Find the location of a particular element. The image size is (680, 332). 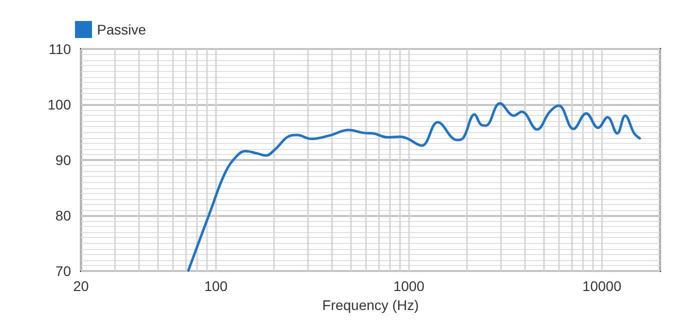

x-tick-label: 20 is located at coordinates (81, 286).